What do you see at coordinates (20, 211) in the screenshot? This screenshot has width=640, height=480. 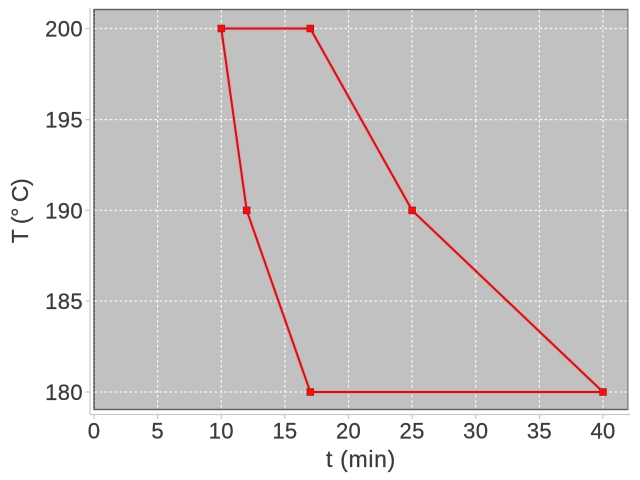 I see `svg-text: T (° C)` at bounding box center [20, 211].